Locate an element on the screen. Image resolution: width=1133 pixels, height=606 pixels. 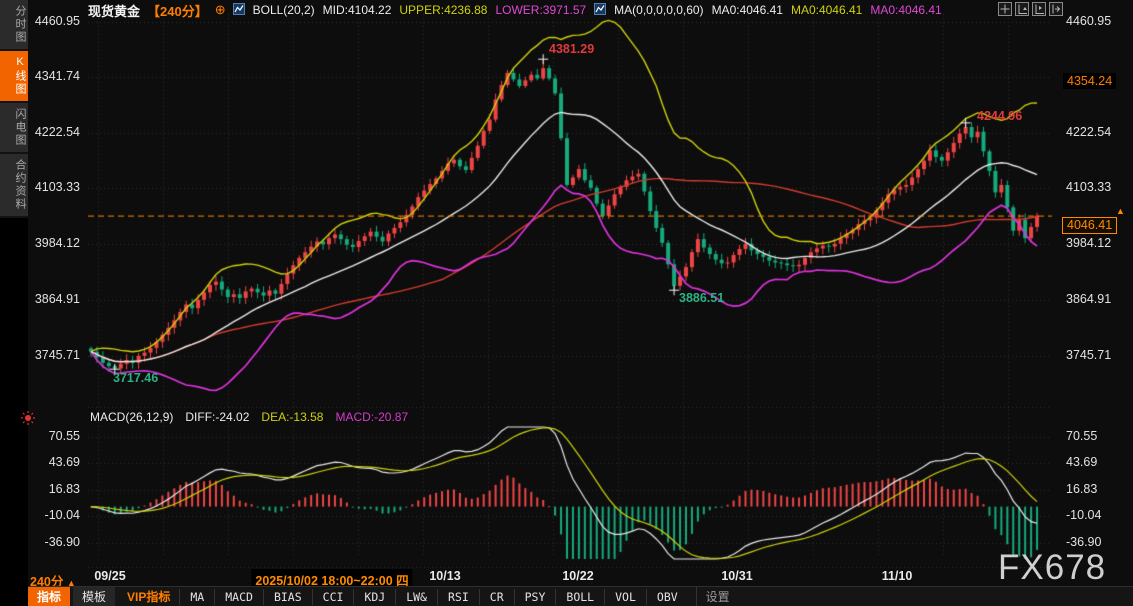
price-axis-right-label: 4460.95 is located at coordinates (1089, 21).